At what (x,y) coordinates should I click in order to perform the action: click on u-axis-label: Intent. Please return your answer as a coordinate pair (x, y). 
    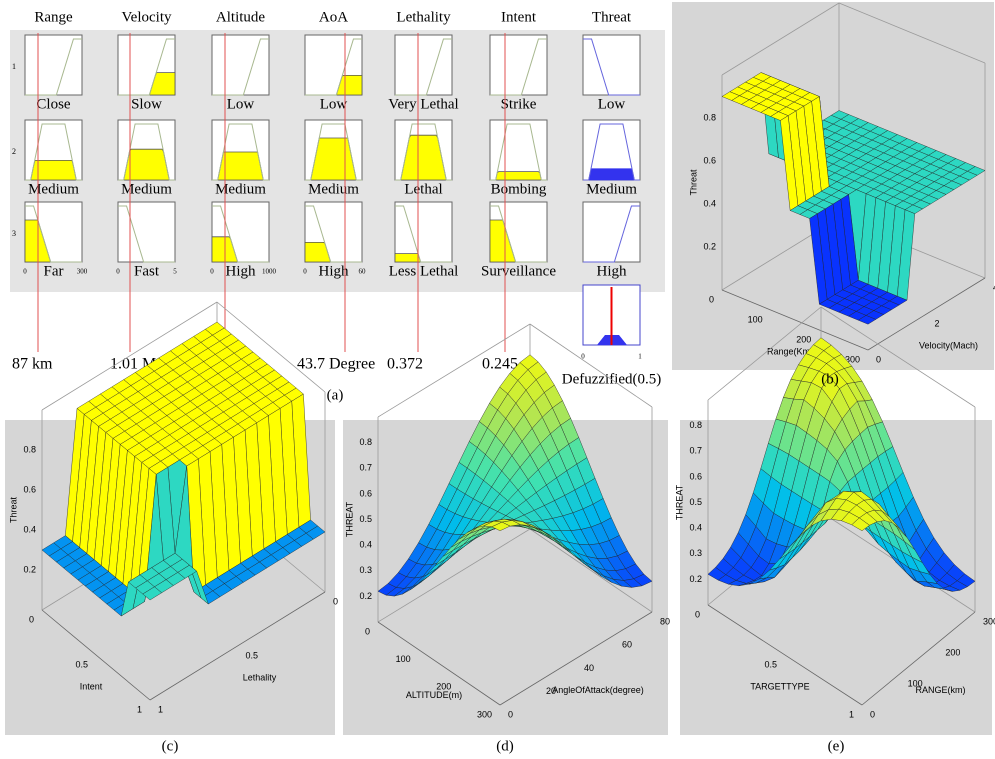
    Looking at the image, I should click on (91, 686).